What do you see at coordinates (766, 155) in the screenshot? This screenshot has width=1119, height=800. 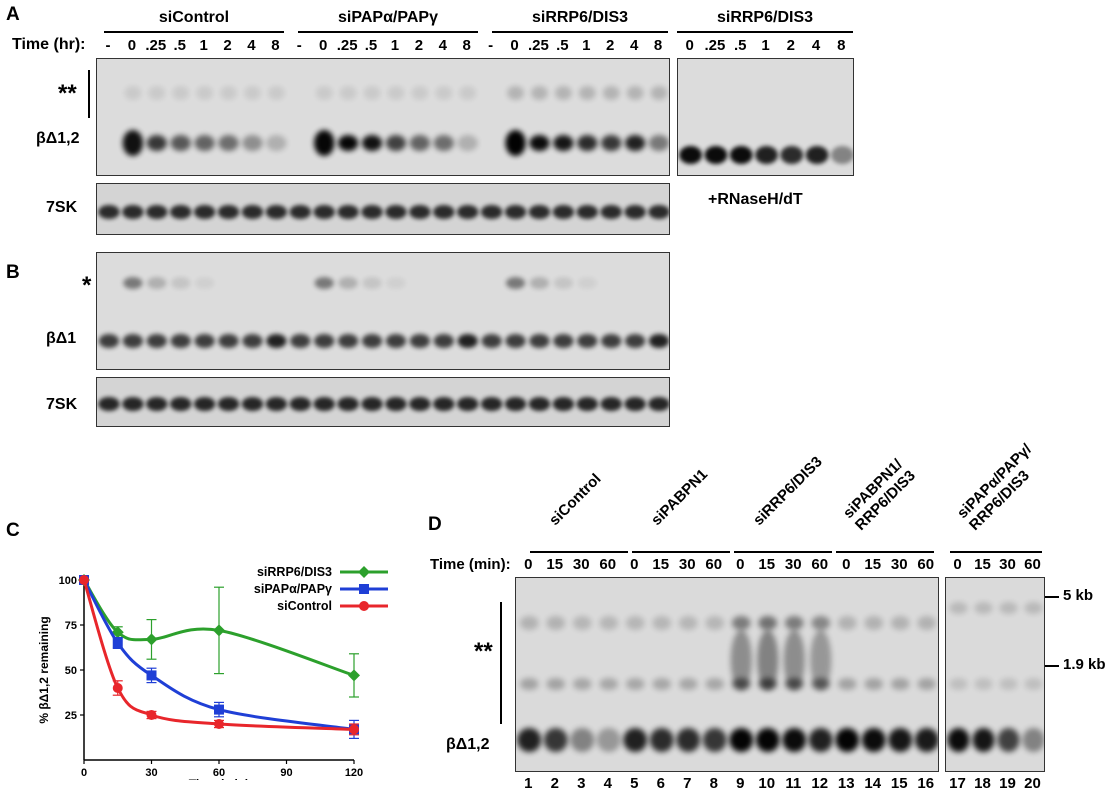 I see `gel-a-rnaseh-image` at bounding box center [766, 155].